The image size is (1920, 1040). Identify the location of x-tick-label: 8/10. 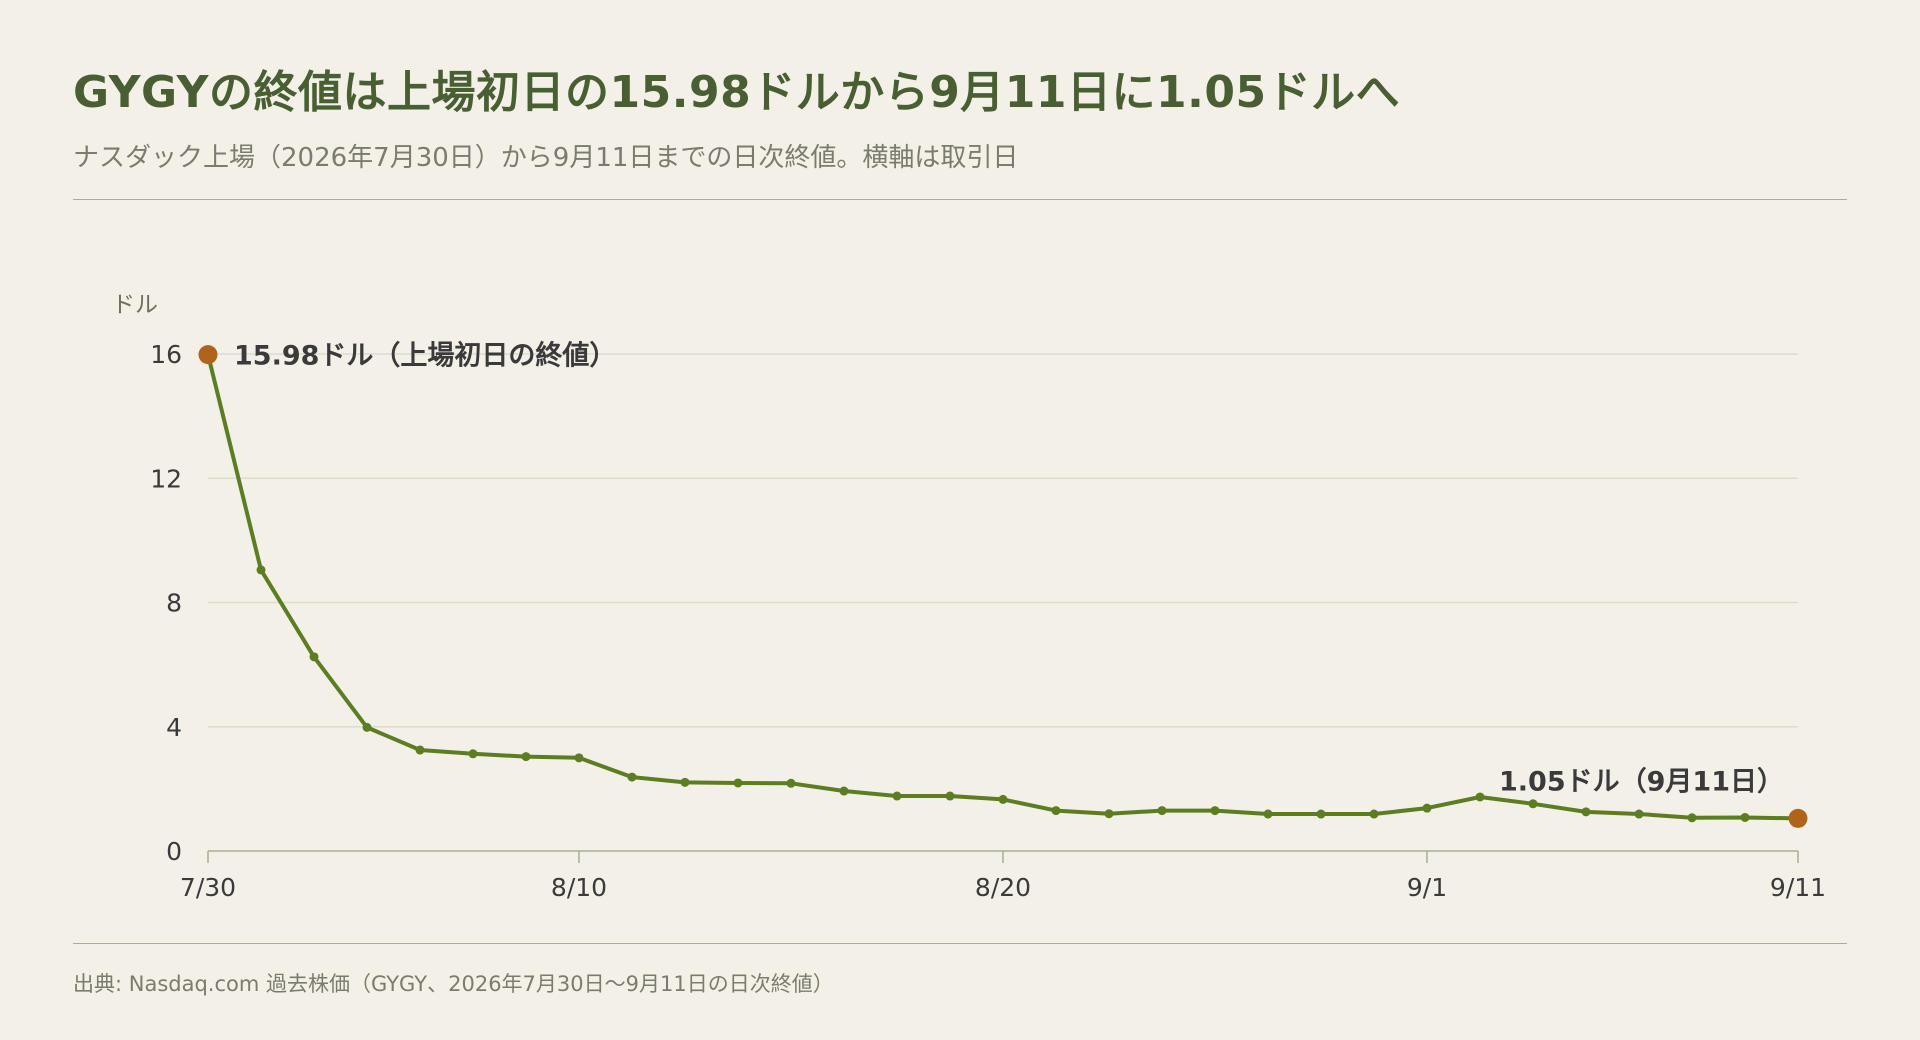
(579, 887).